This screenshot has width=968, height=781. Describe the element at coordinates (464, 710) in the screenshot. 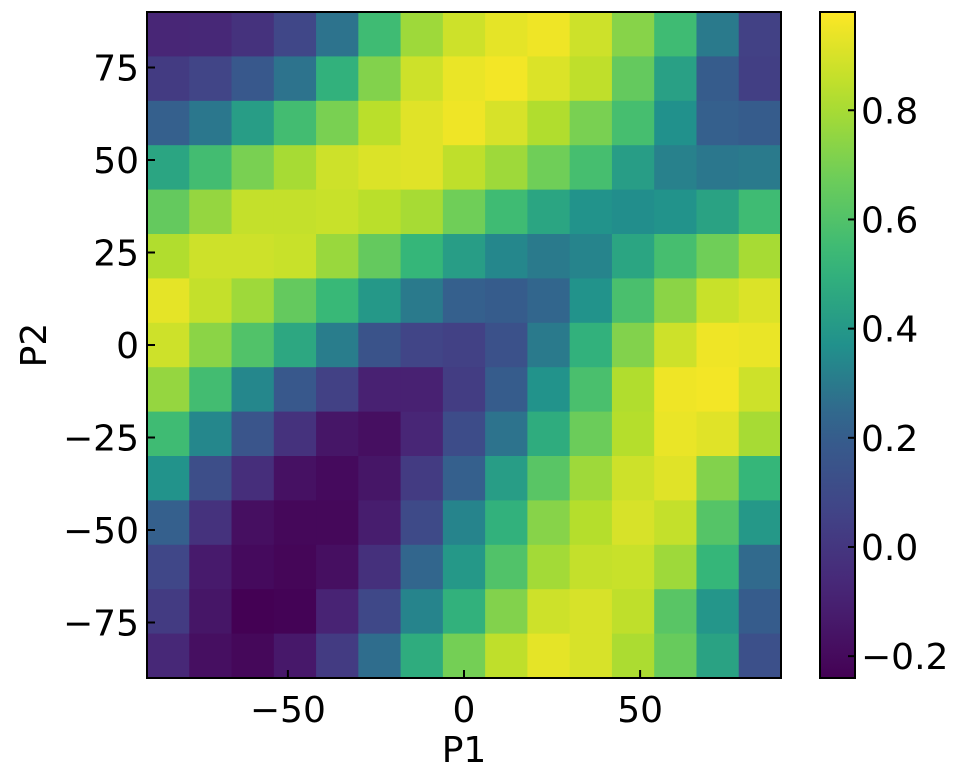

I see `x-tick-label: 0` at that location.